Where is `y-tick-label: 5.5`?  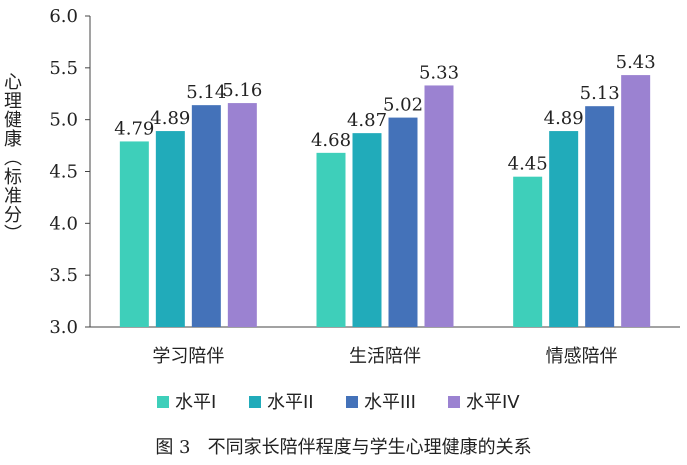 y-tick-label: 5.5 is located at coordinates (63, 68).